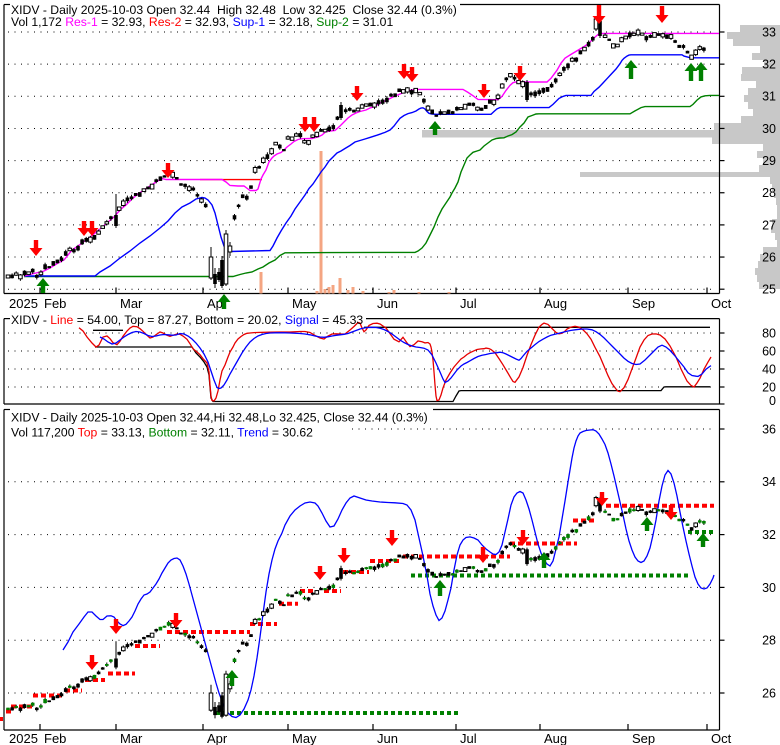  Describe the element at coordinates (769, 369) in the screenshot. I see `svg-text: 40` at that location.